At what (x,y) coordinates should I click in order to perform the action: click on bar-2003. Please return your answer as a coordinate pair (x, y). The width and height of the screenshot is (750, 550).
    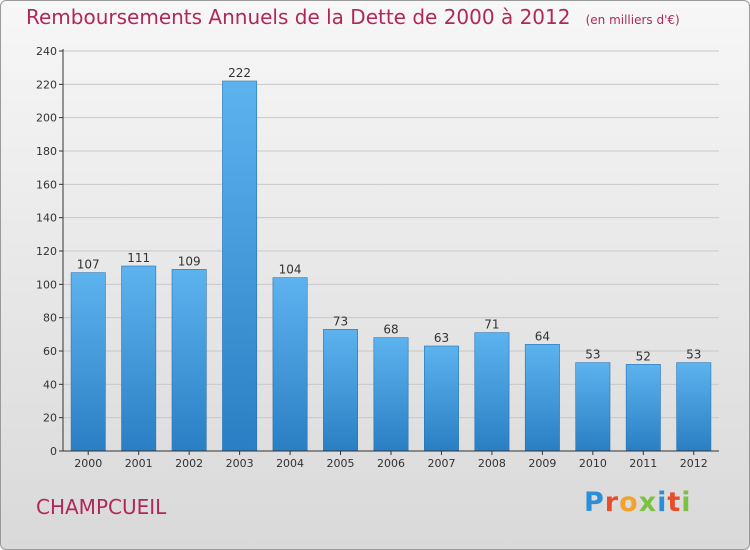
    Looking at the image, I should click on (240, 266).